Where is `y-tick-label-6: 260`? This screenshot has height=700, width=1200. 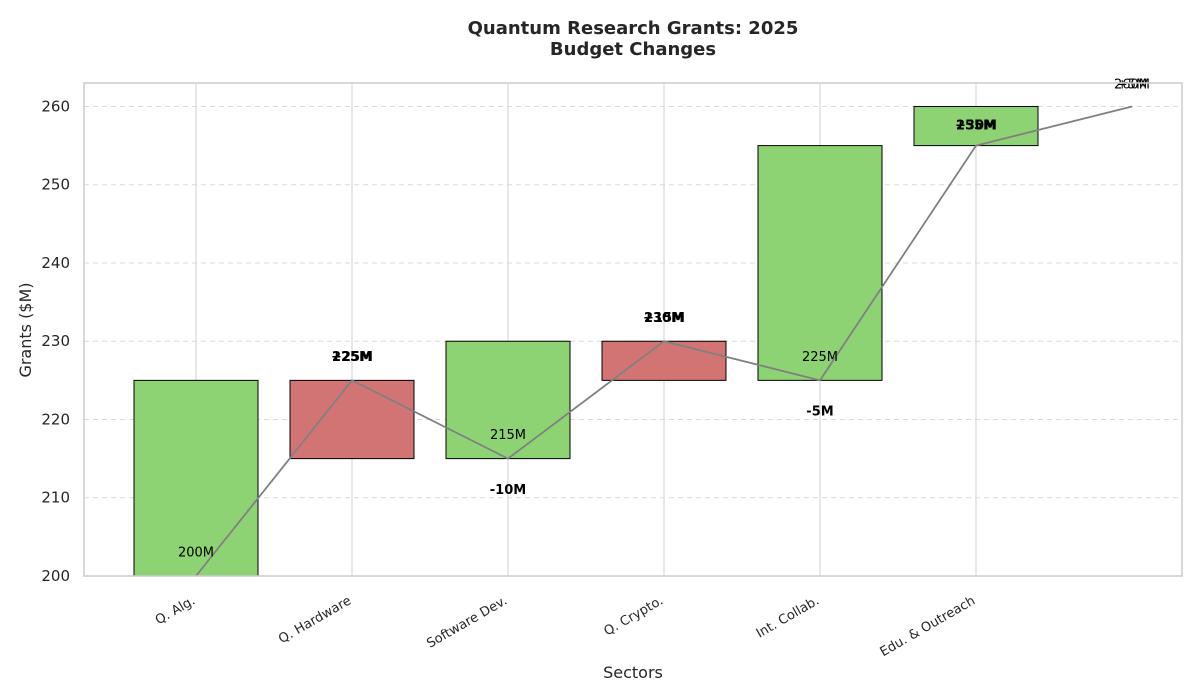
y-tick-label-6: 260 is located at coordinates (55, 106).